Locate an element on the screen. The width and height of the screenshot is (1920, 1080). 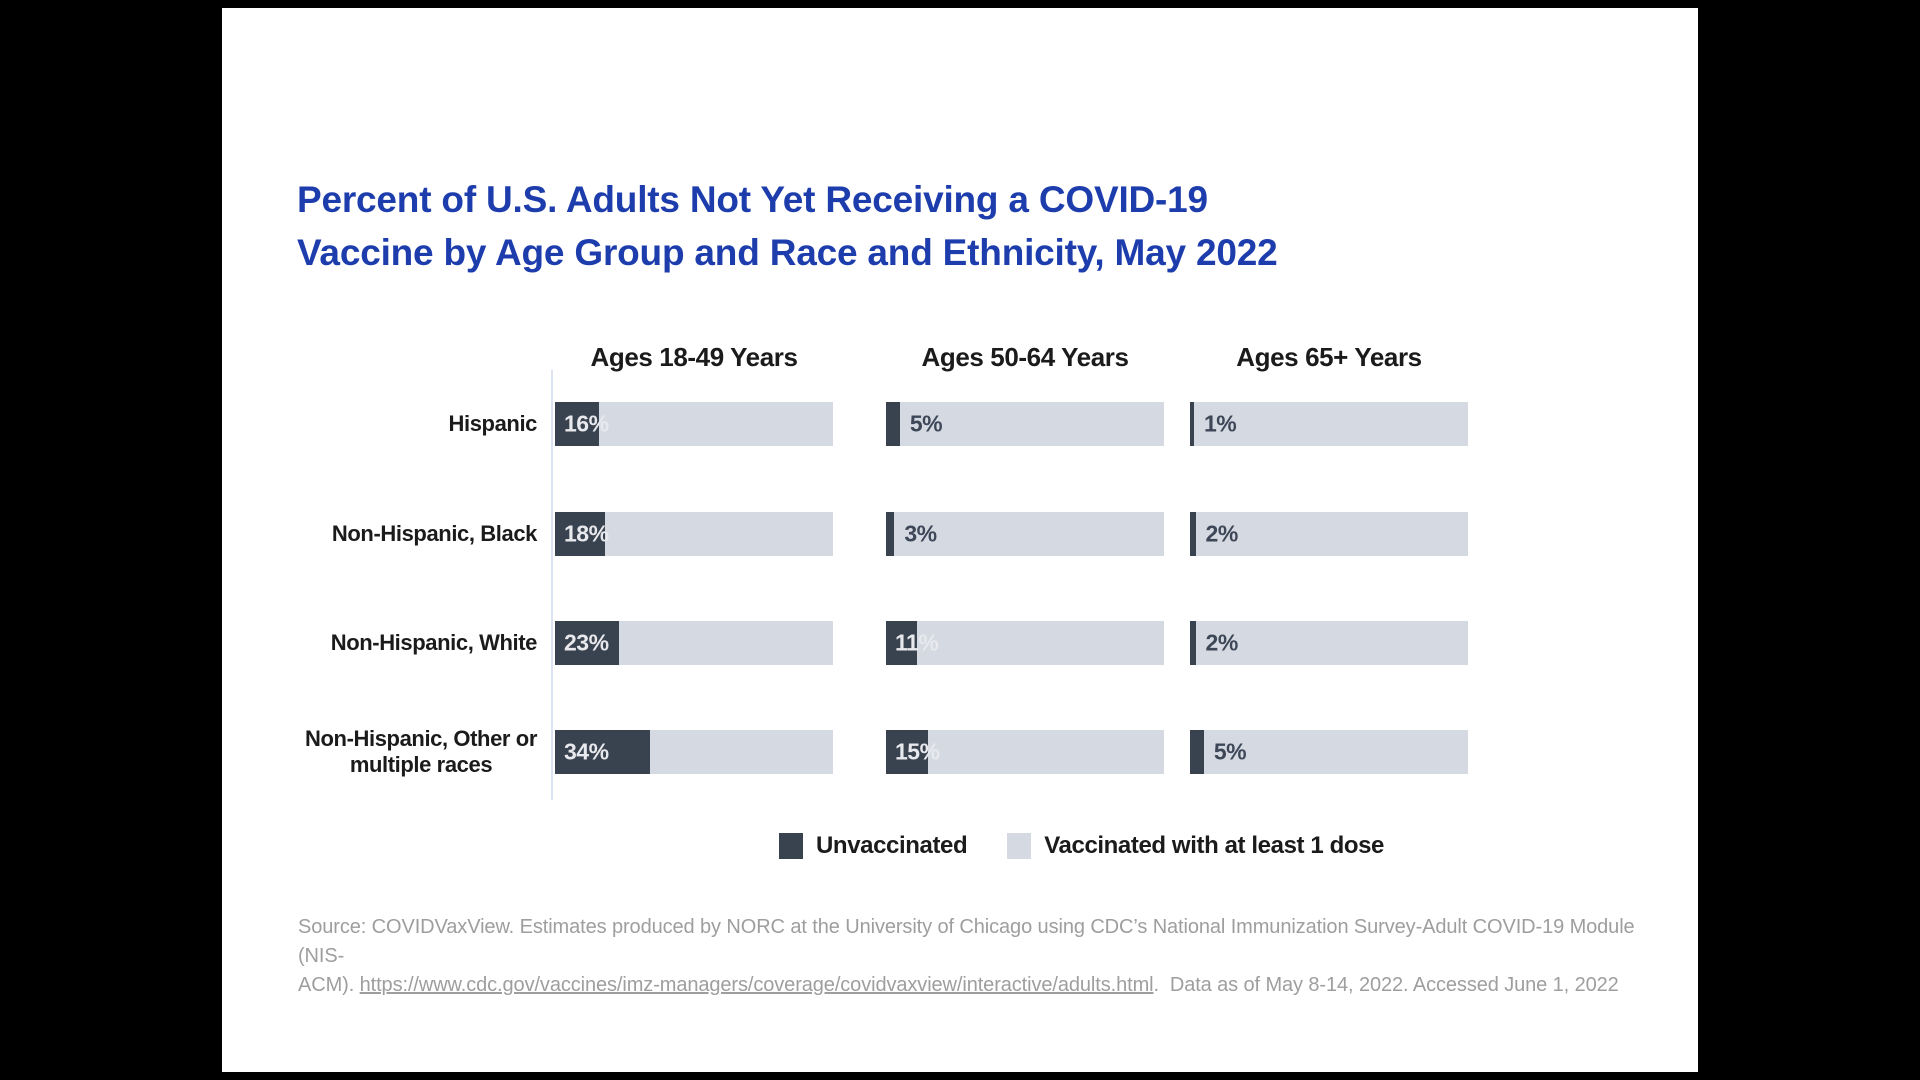
source-text-line2-prefix: ACM). is located at coordinates (329, 985).